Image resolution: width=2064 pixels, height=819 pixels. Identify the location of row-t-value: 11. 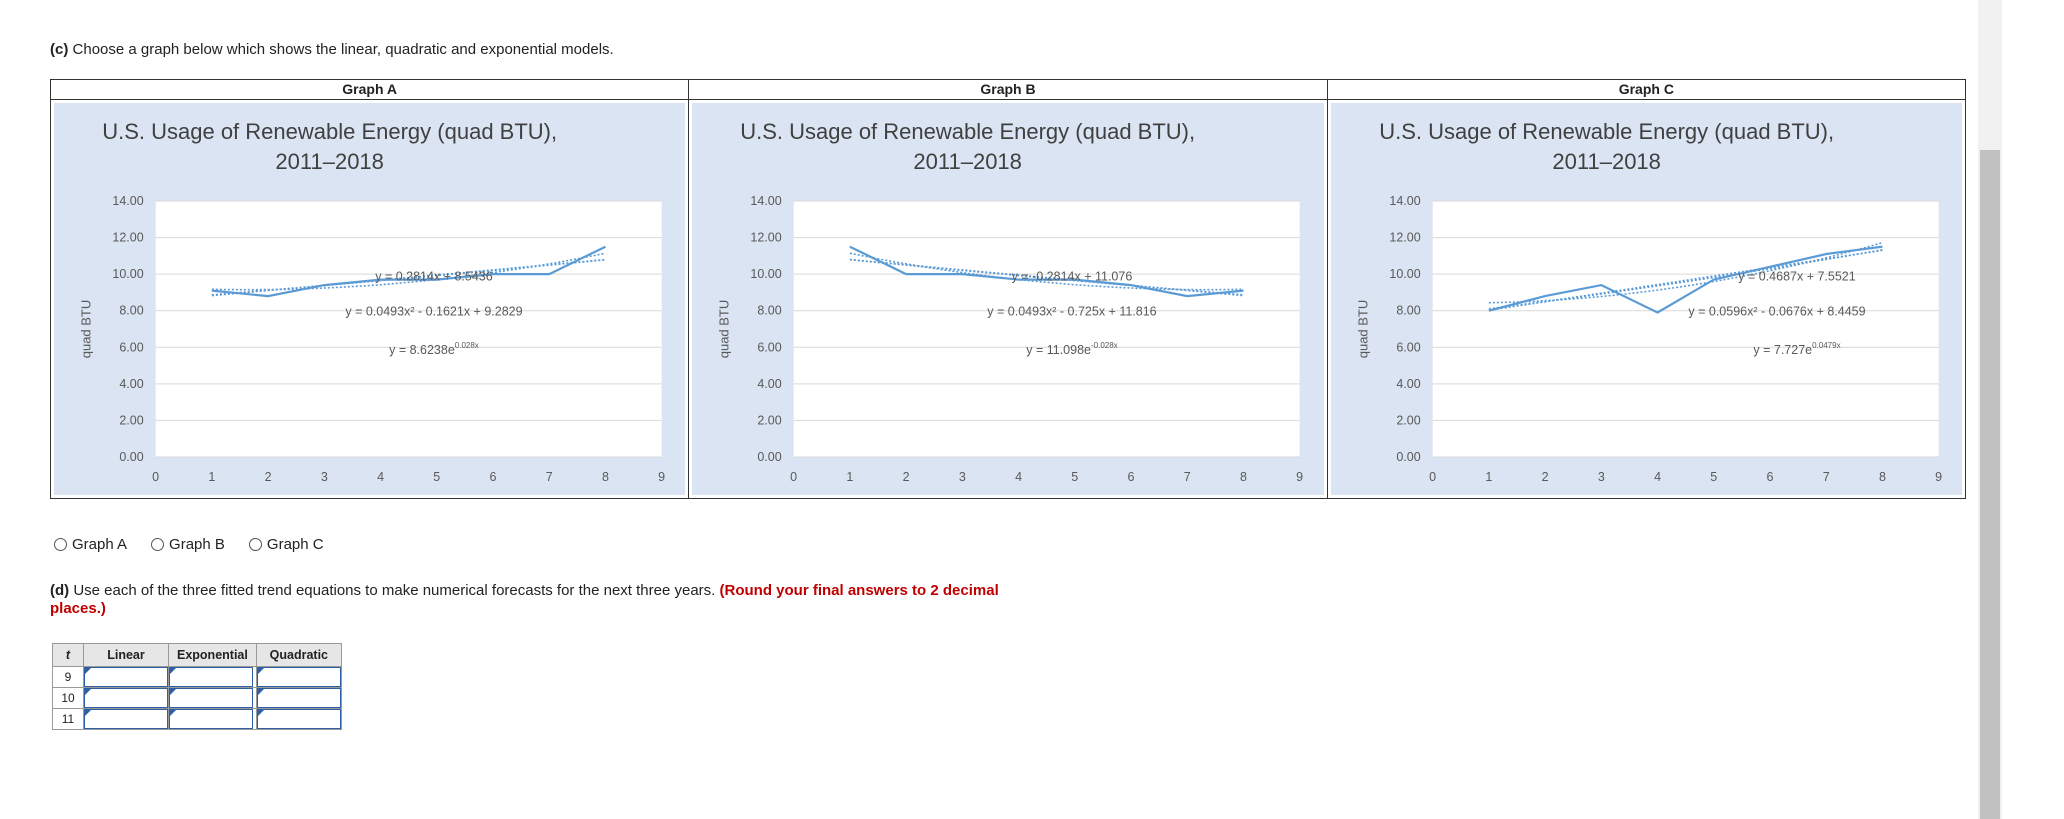
(68, 719).